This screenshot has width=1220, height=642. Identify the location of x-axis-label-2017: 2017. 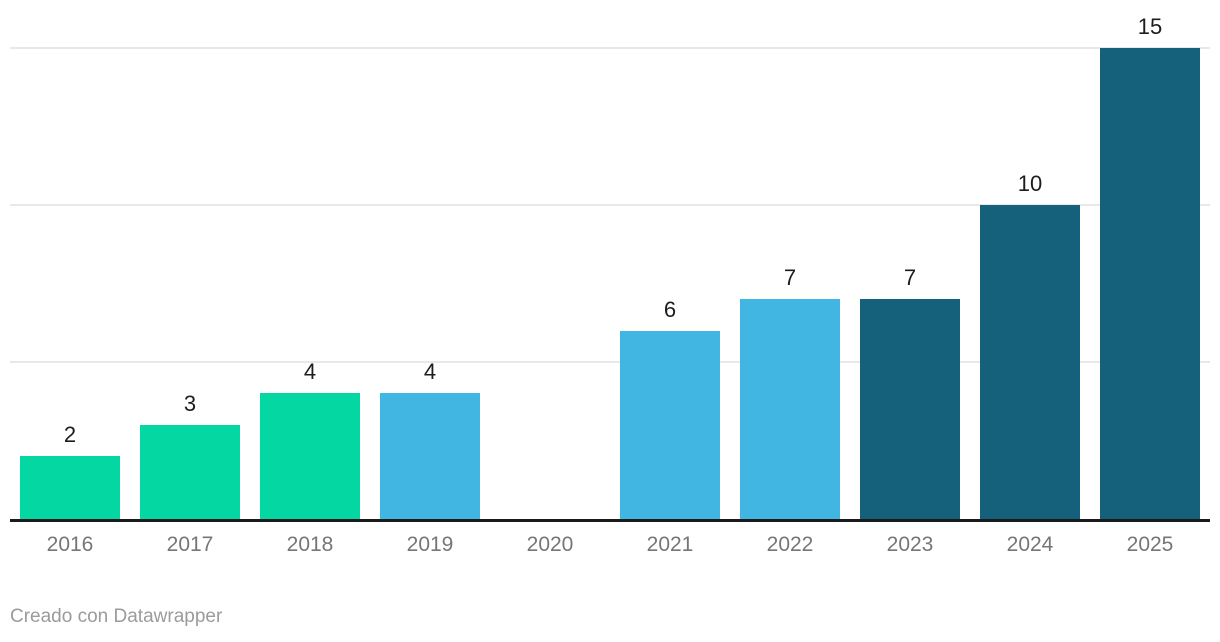
(190, 544).